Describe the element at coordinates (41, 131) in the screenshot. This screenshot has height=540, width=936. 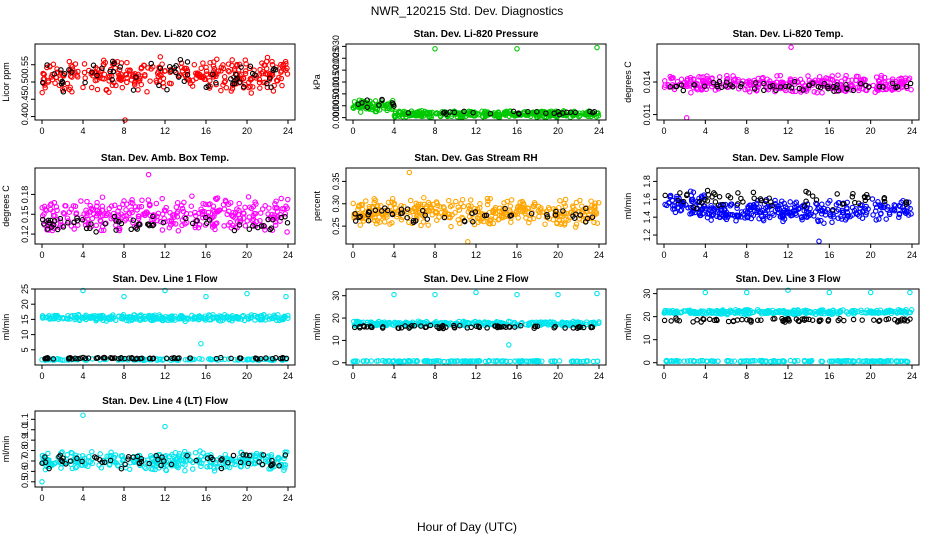
I see `x-tick-label: 0` at that location.